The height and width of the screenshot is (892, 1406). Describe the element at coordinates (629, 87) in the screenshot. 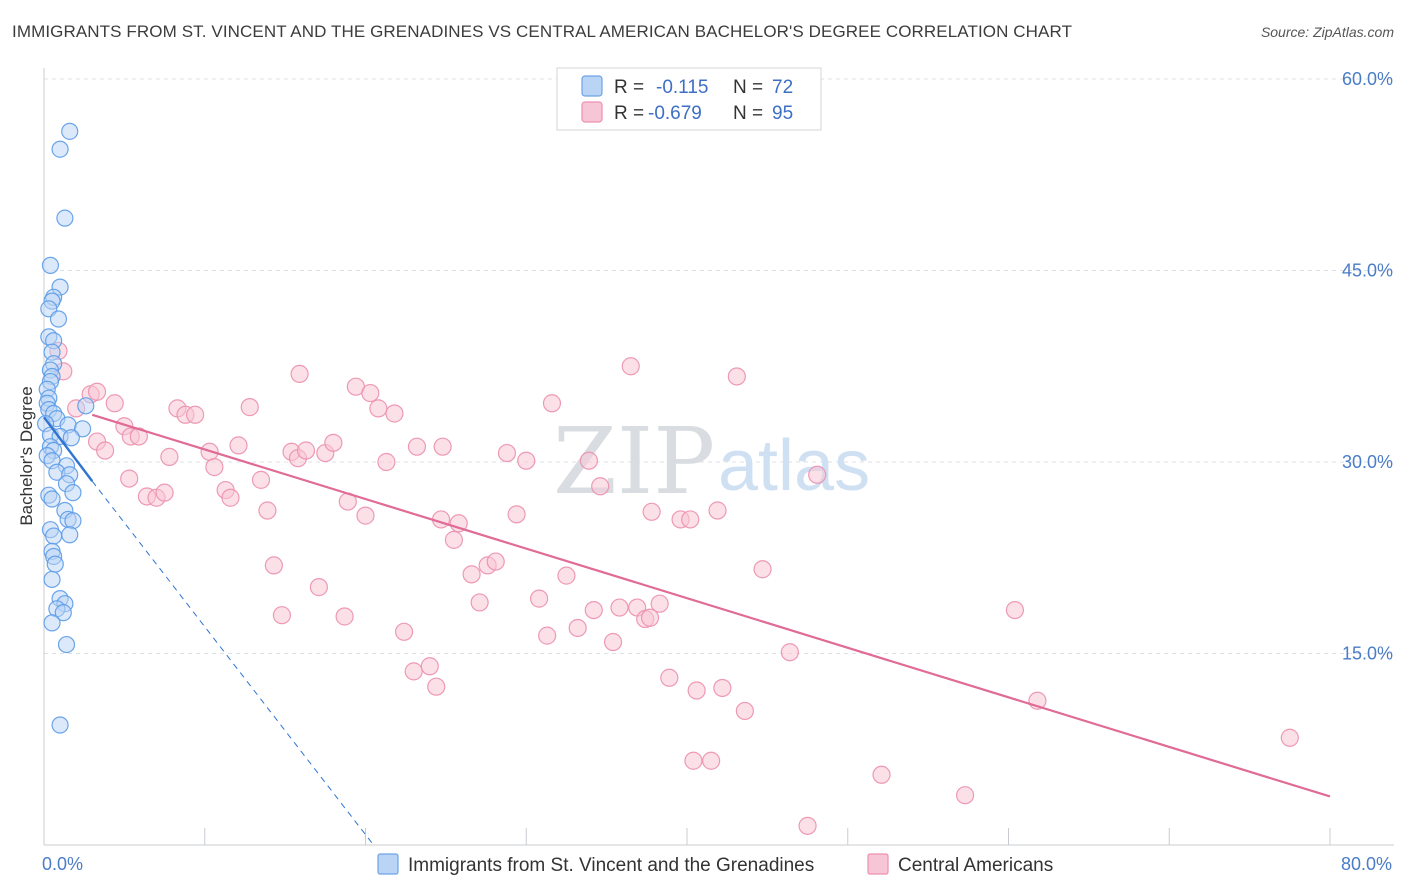

I see `legend-r-label-1: R =` at that location.